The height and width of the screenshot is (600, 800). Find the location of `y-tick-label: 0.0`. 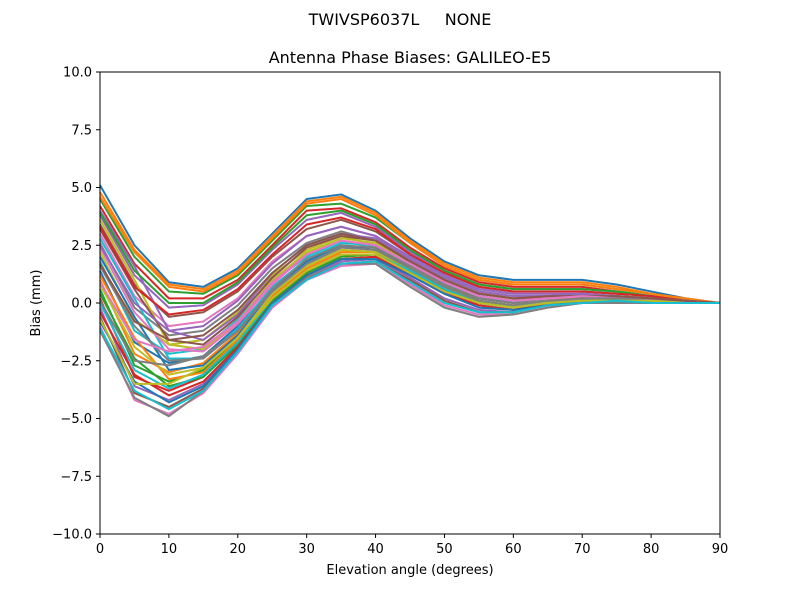

y-tick-label: 0.0 is located at coordinates (81, 304).